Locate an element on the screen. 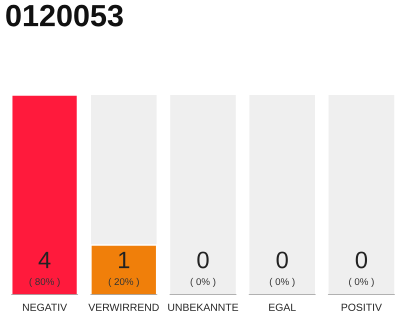 Image resolution: width=410 pixels, height=320 pixels. x-tick-label: POSITIV is located at coordinates (362, 307).